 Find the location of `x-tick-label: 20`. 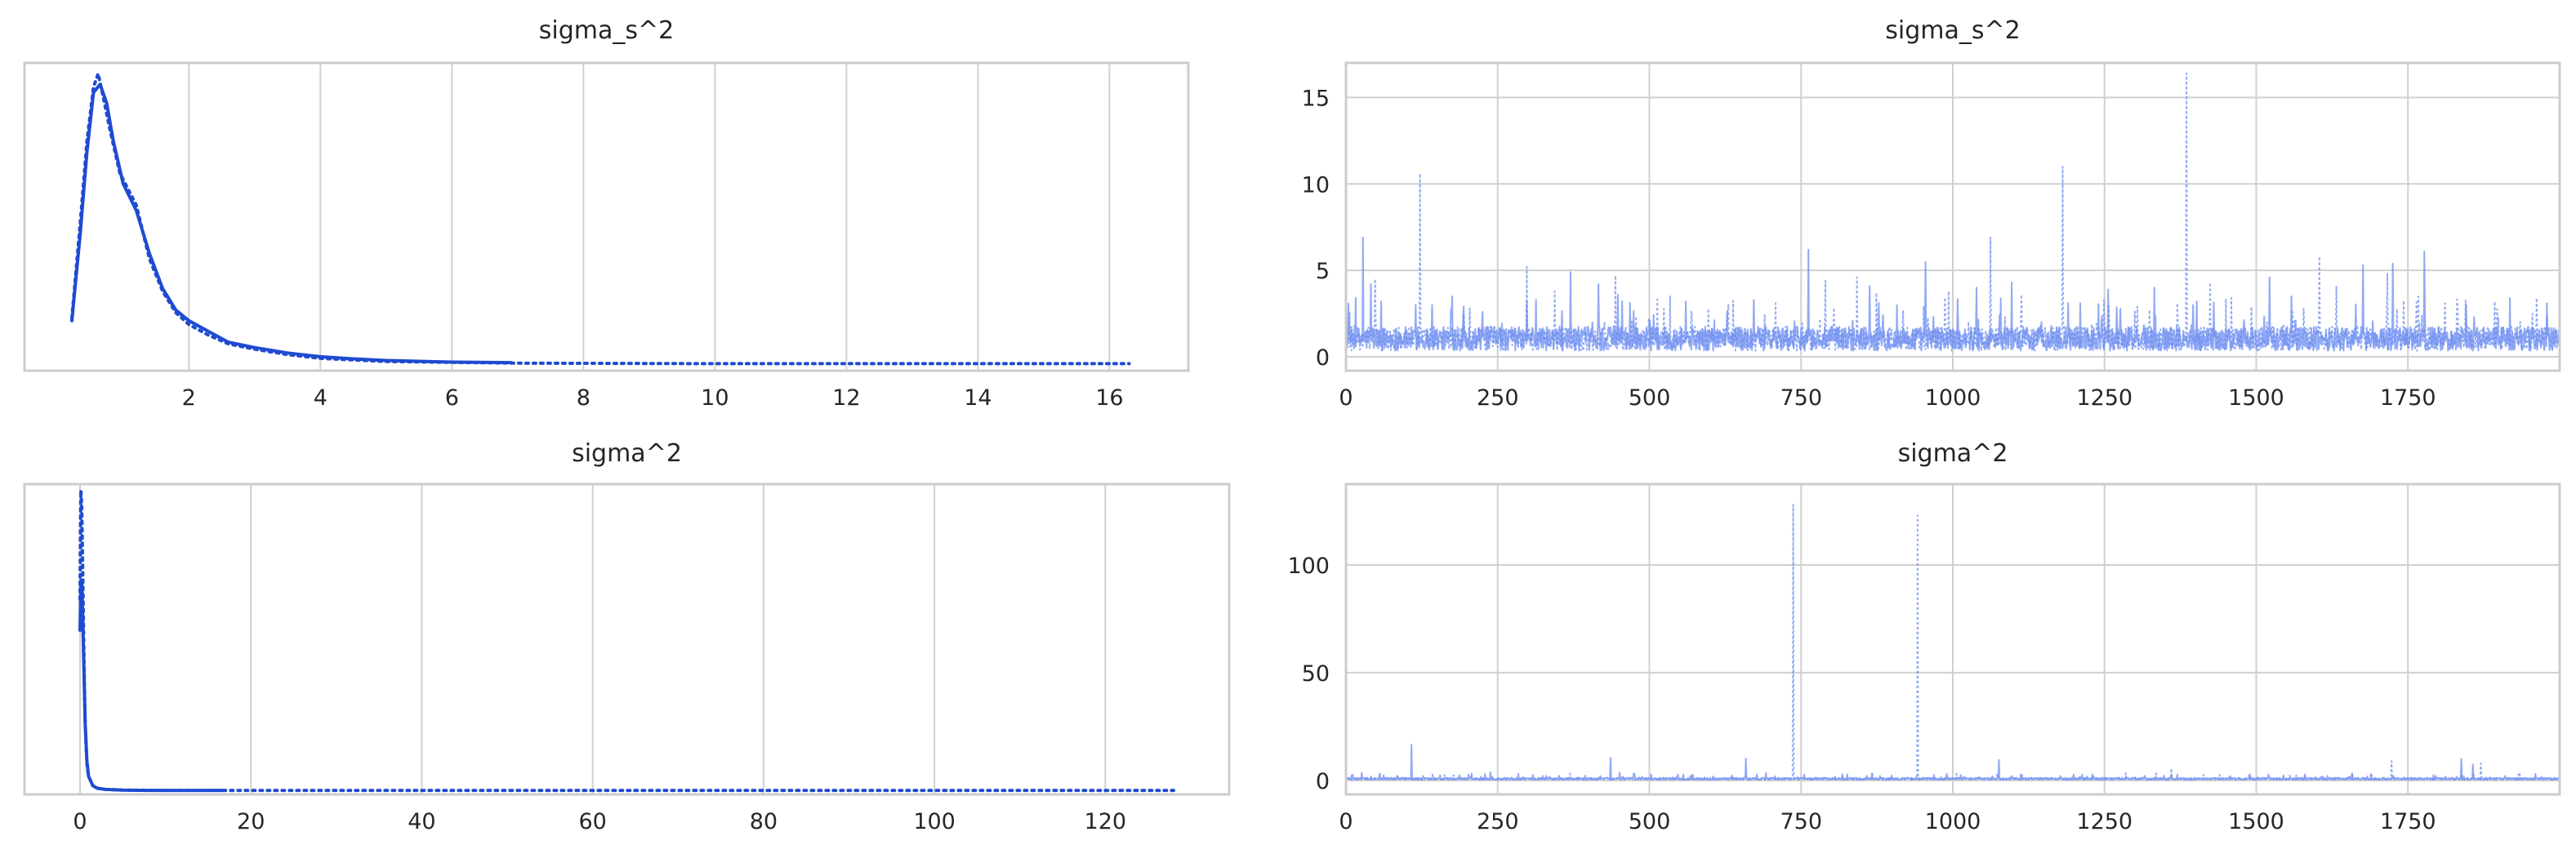

x-tick-label: 20 is located at coordinates (251, 821).